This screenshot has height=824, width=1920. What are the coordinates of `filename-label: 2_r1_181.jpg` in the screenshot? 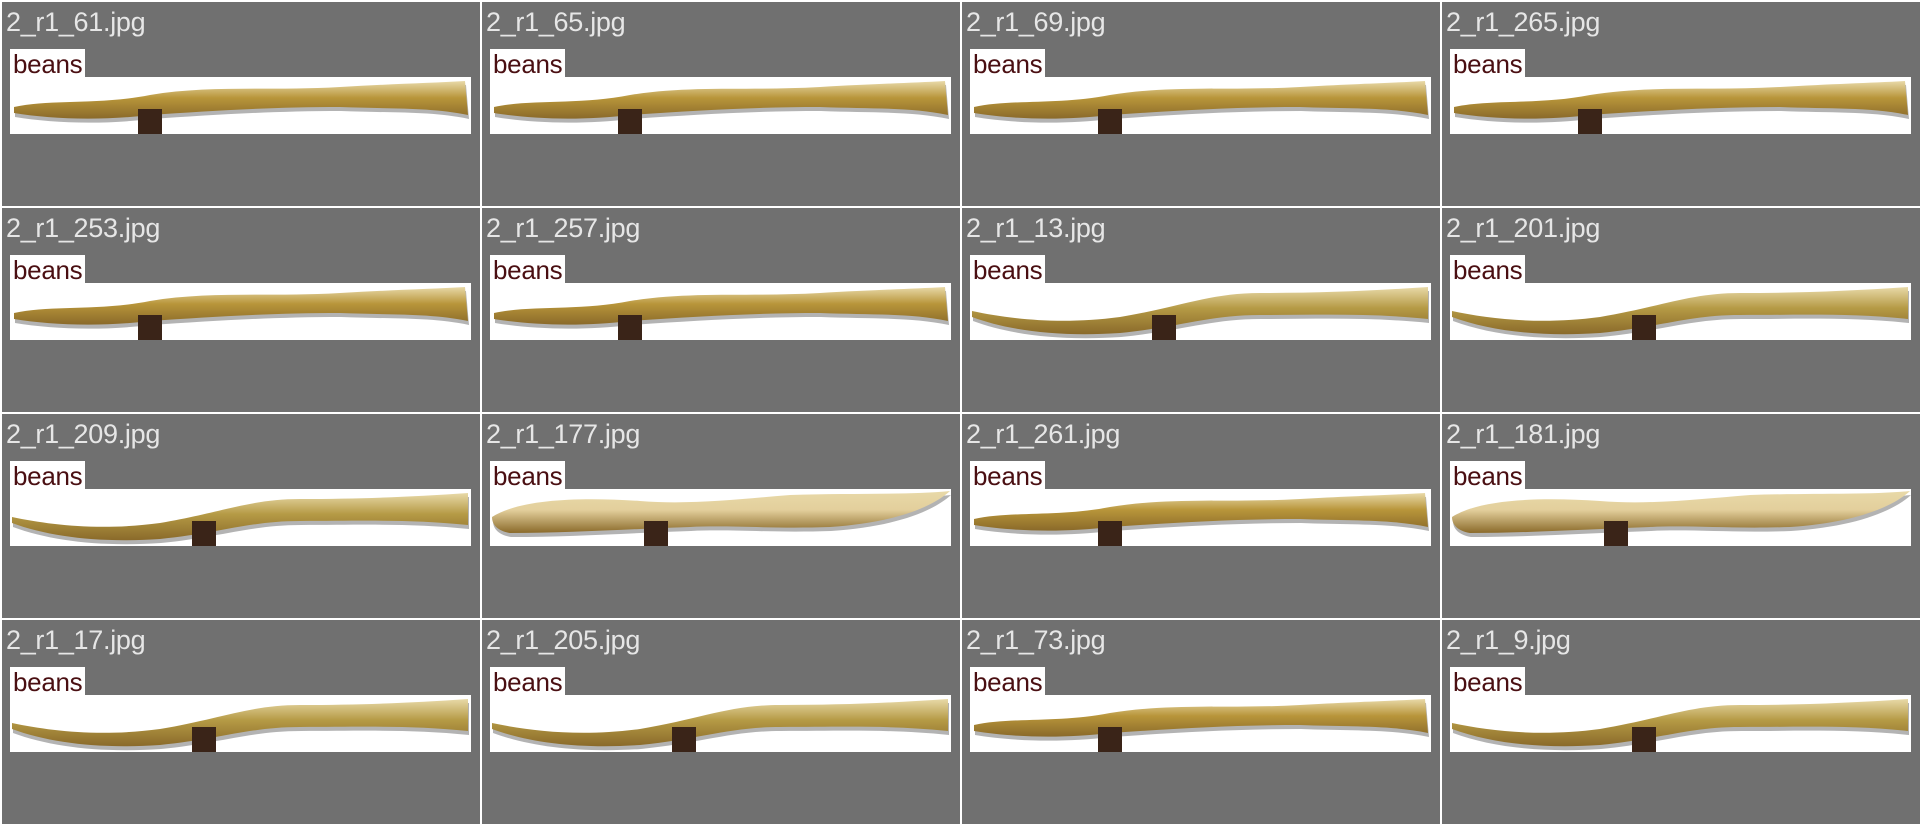 It's located at (1523, 434).